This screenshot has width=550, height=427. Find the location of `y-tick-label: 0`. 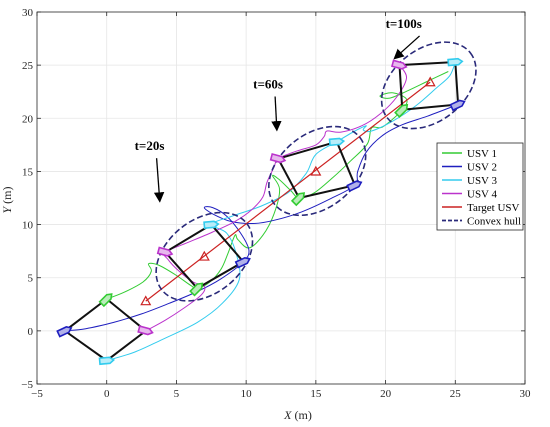

y-tick-label: 0 is located at coordinates (31, 332).